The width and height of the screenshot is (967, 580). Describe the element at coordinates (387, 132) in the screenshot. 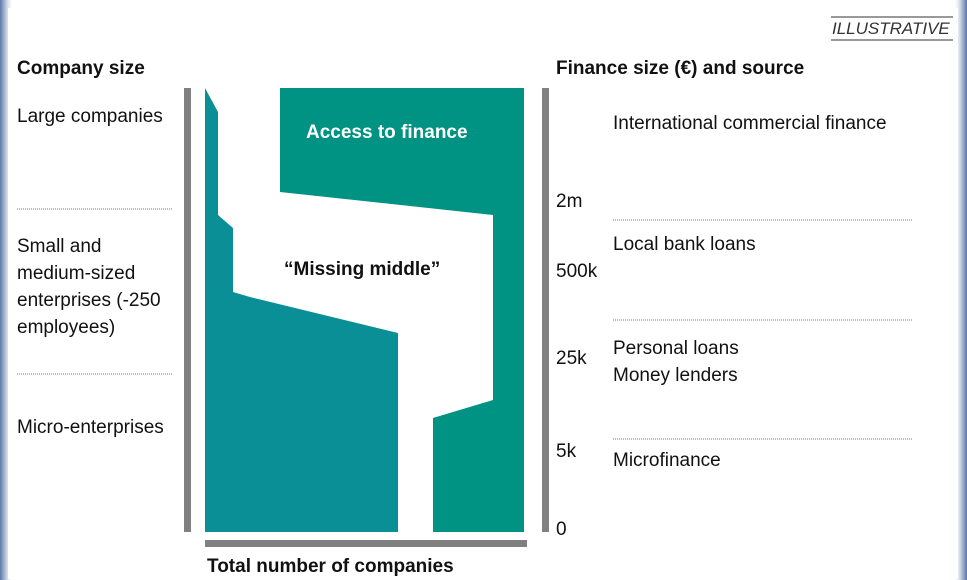

I see `access-label: Access to finance` at that location.